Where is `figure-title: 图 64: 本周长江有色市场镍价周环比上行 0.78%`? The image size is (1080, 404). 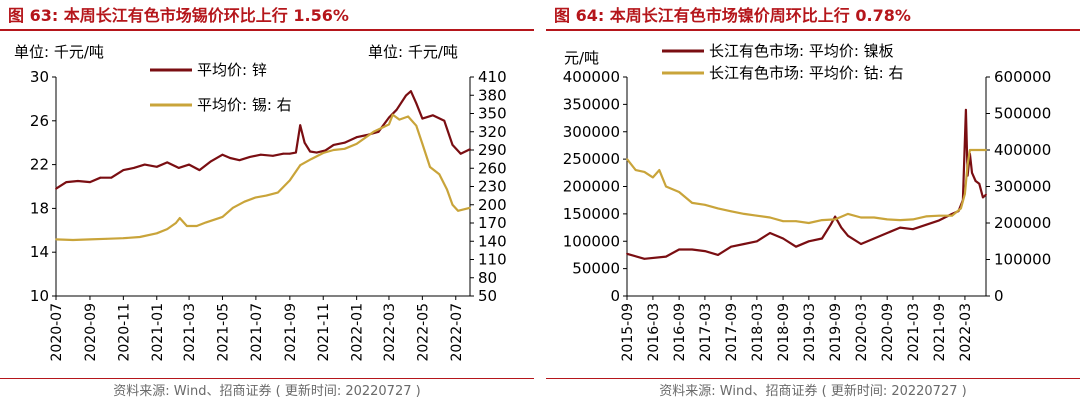 figure-title: 图 64: 本周长江有色市场镍价周环比上行 0.78% is located at coordinates (732, 15).